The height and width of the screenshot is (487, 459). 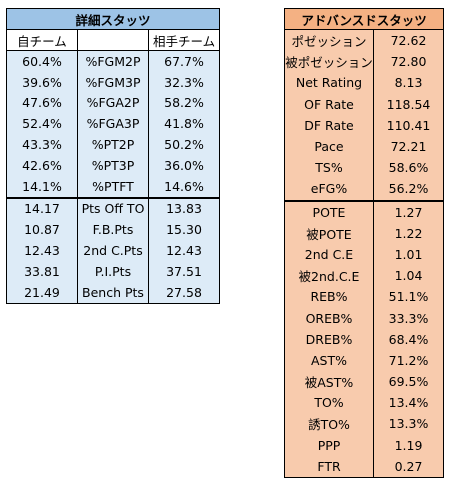 What do you see at coordinates (408, 146) in the screenshot?
I see `stat-value: 72.21` at bounding box center [408, 146].